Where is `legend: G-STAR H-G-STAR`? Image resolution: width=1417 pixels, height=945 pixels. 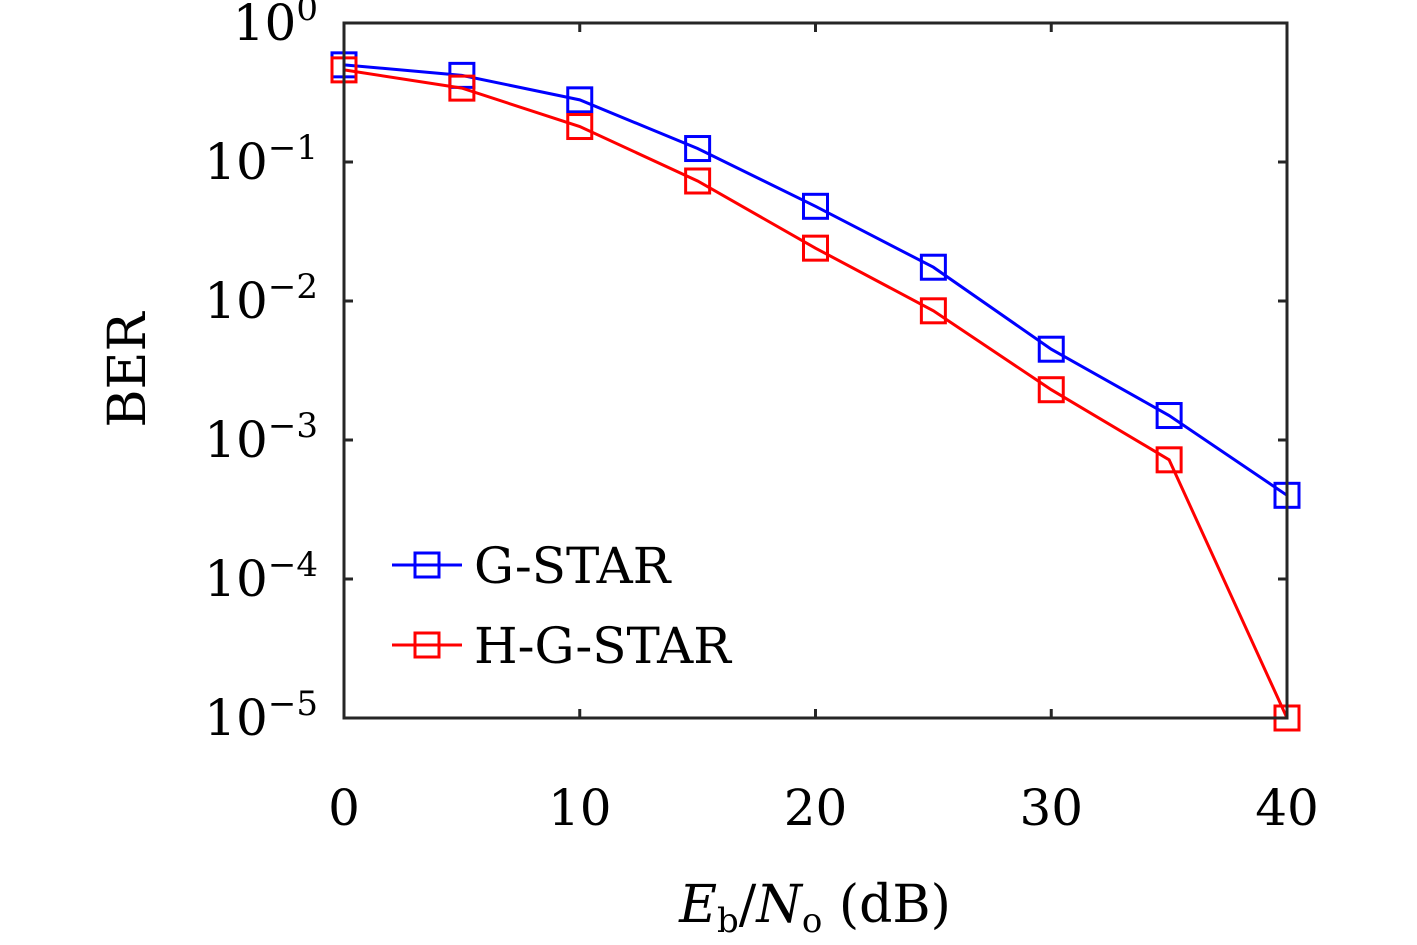 legend: G-STAR H-G-STAR is located at coordinates (562, 606).